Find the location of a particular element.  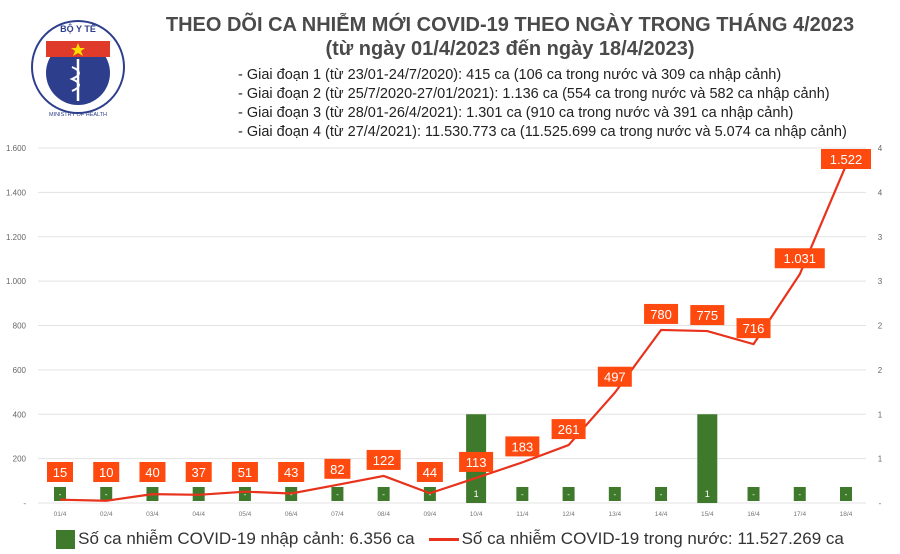

line-data-label: 44 is located at coordinates (430, 472).